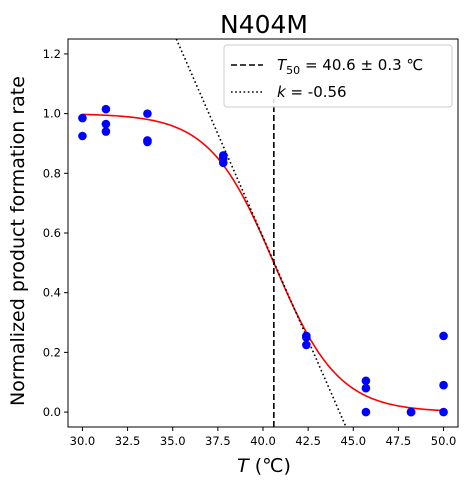 The width and height of the screenshot is (464, 487). Describe the element at coordinates (308, 441) in the screenshot. I see `x-tick-label: 42.5` at that location.